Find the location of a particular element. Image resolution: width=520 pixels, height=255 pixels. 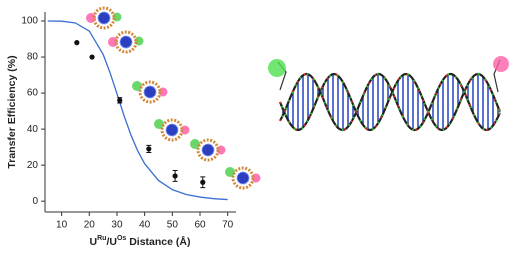

x-axis-label: URu/UOs Distance (Å) is located at coordinates (140, 241).